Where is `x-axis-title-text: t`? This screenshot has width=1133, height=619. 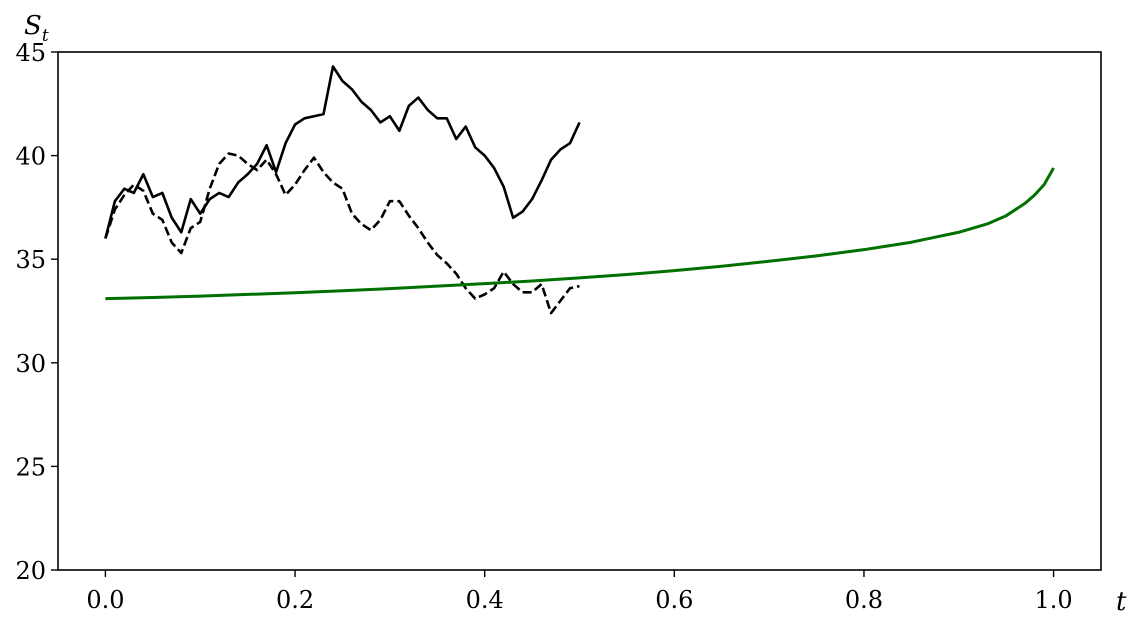
x-axis-title-text: t is located at coordinates (1121, 602).